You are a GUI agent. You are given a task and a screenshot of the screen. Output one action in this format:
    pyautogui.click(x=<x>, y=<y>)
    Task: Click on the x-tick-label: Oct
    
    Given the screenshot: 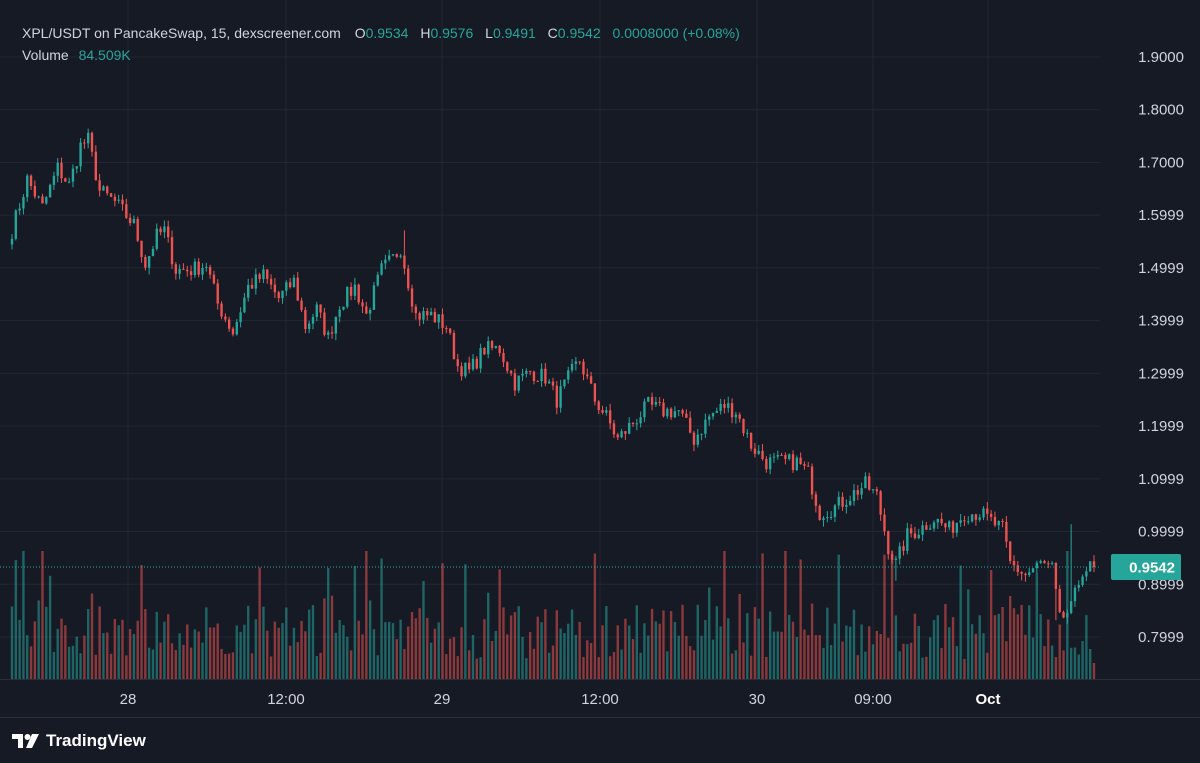 What is the action you would take?
    pyautogui.click(x=987, y=699)
    